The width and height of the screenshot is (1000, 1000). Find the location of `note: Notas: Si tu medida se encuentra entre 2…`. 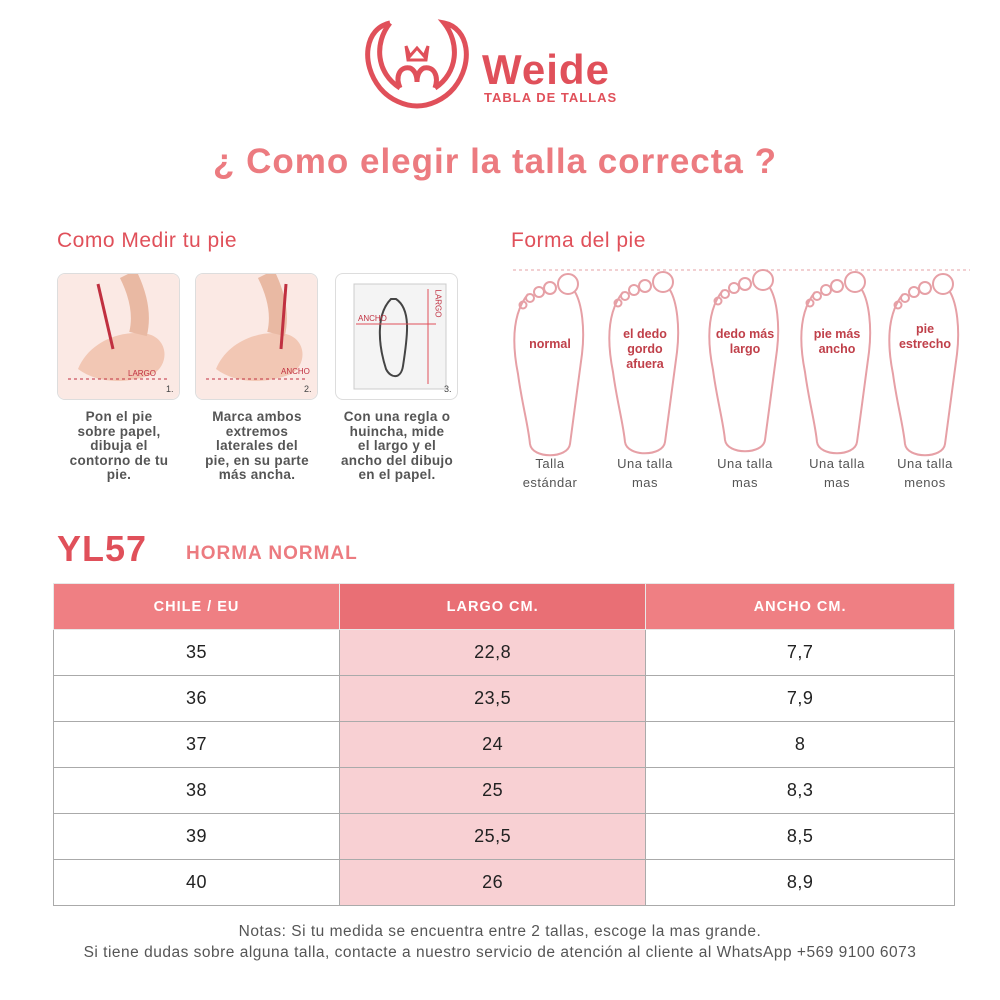

note: Notas: Si tu medida se encuentra entre 2… is located at coordinates (500, 931).